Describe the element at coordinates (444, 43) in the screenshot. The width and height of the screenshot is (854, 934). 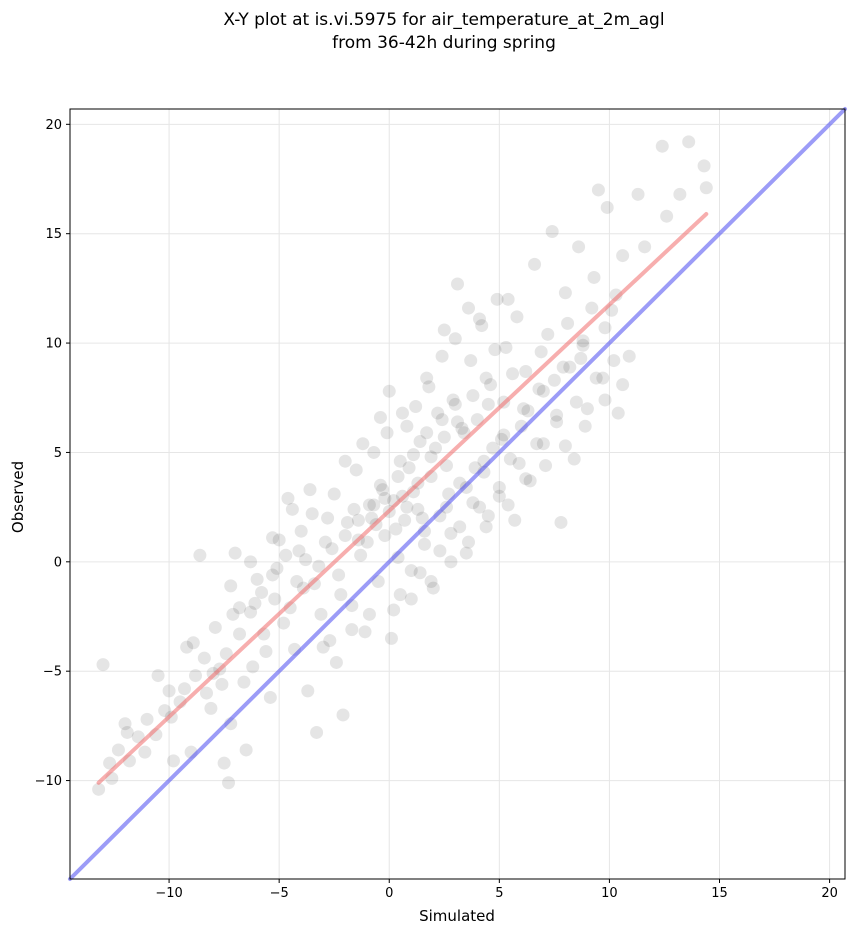
I see `chart-subtitle: from 36-42h during spring` at that location.